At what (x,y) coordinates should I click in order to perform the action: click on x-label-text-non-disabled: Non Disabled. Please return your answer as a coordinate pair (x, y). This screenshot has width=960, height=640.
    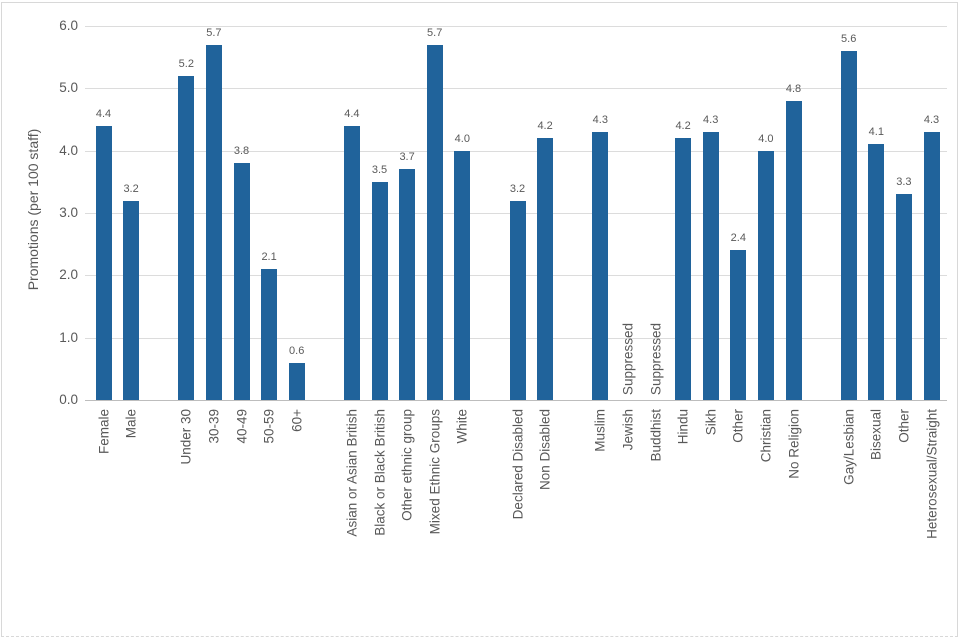
    Looking at the image, I should click on (545, 450).